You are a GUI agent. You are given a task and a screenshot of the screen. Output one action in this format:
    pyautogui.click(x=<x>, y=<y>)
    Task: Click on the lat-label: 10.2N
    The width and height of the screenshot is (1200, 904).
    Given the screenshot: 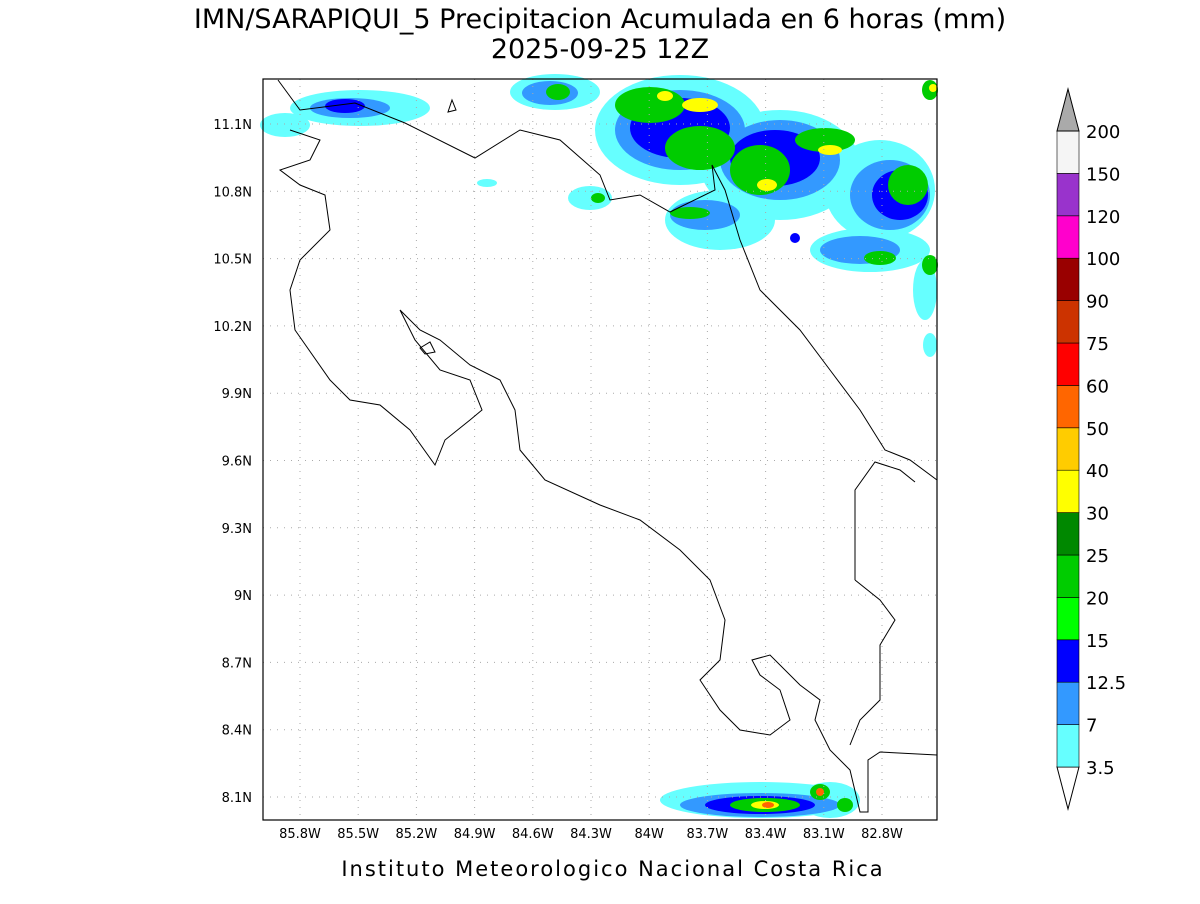 What is the action you would take?
    pyautogui.click(x=232, y=327)
    